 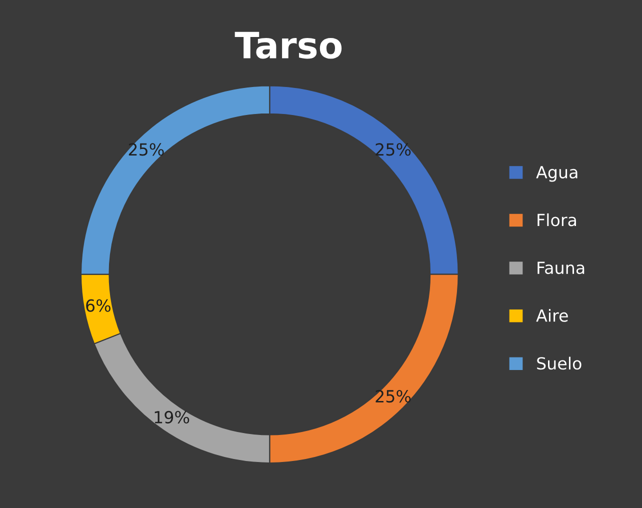 What do you see at coordinates (561, 268) in the screenshot?
I see `legend-label: Fauna` at bounding box center [561, 268].